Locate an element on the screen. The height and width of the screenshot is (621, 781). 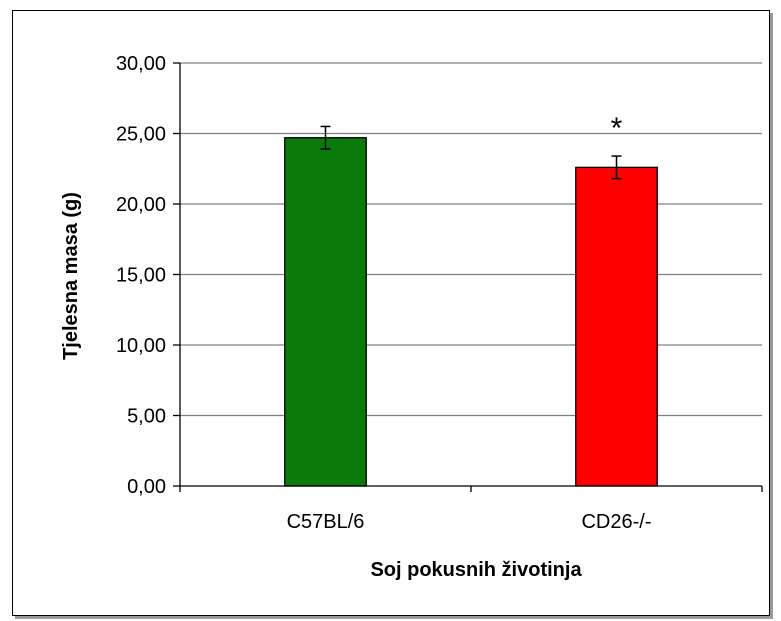
x-tick-label: CD26-/- is located at coordinates (616, 522).